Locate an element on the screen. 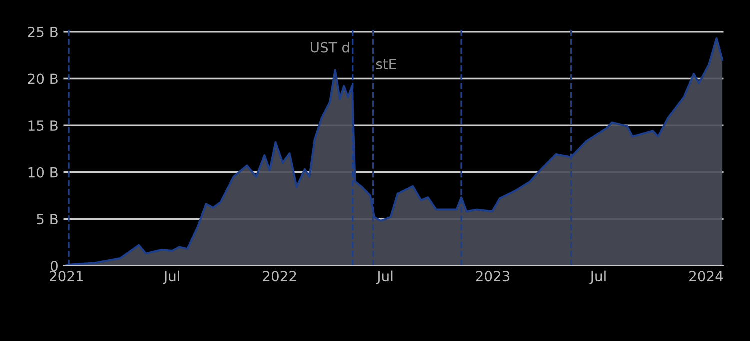 This screenshot has height=341, width=750. y-tick-label: 0 is located at coordinates (54, 266).